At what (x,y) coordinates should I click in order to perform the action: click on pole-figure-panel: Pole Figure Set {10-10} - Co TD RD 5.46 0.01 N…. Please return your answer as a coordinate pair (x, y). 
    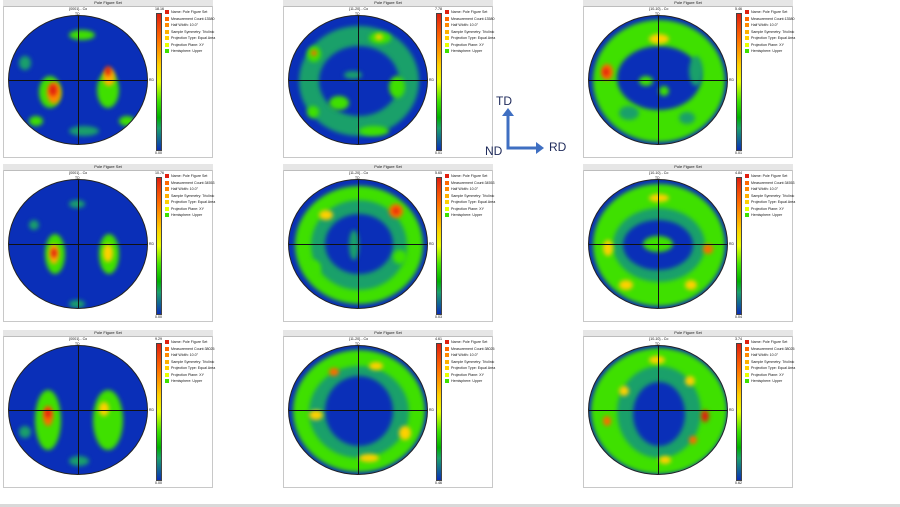
    Looking at the image, I should click on (689, 79).